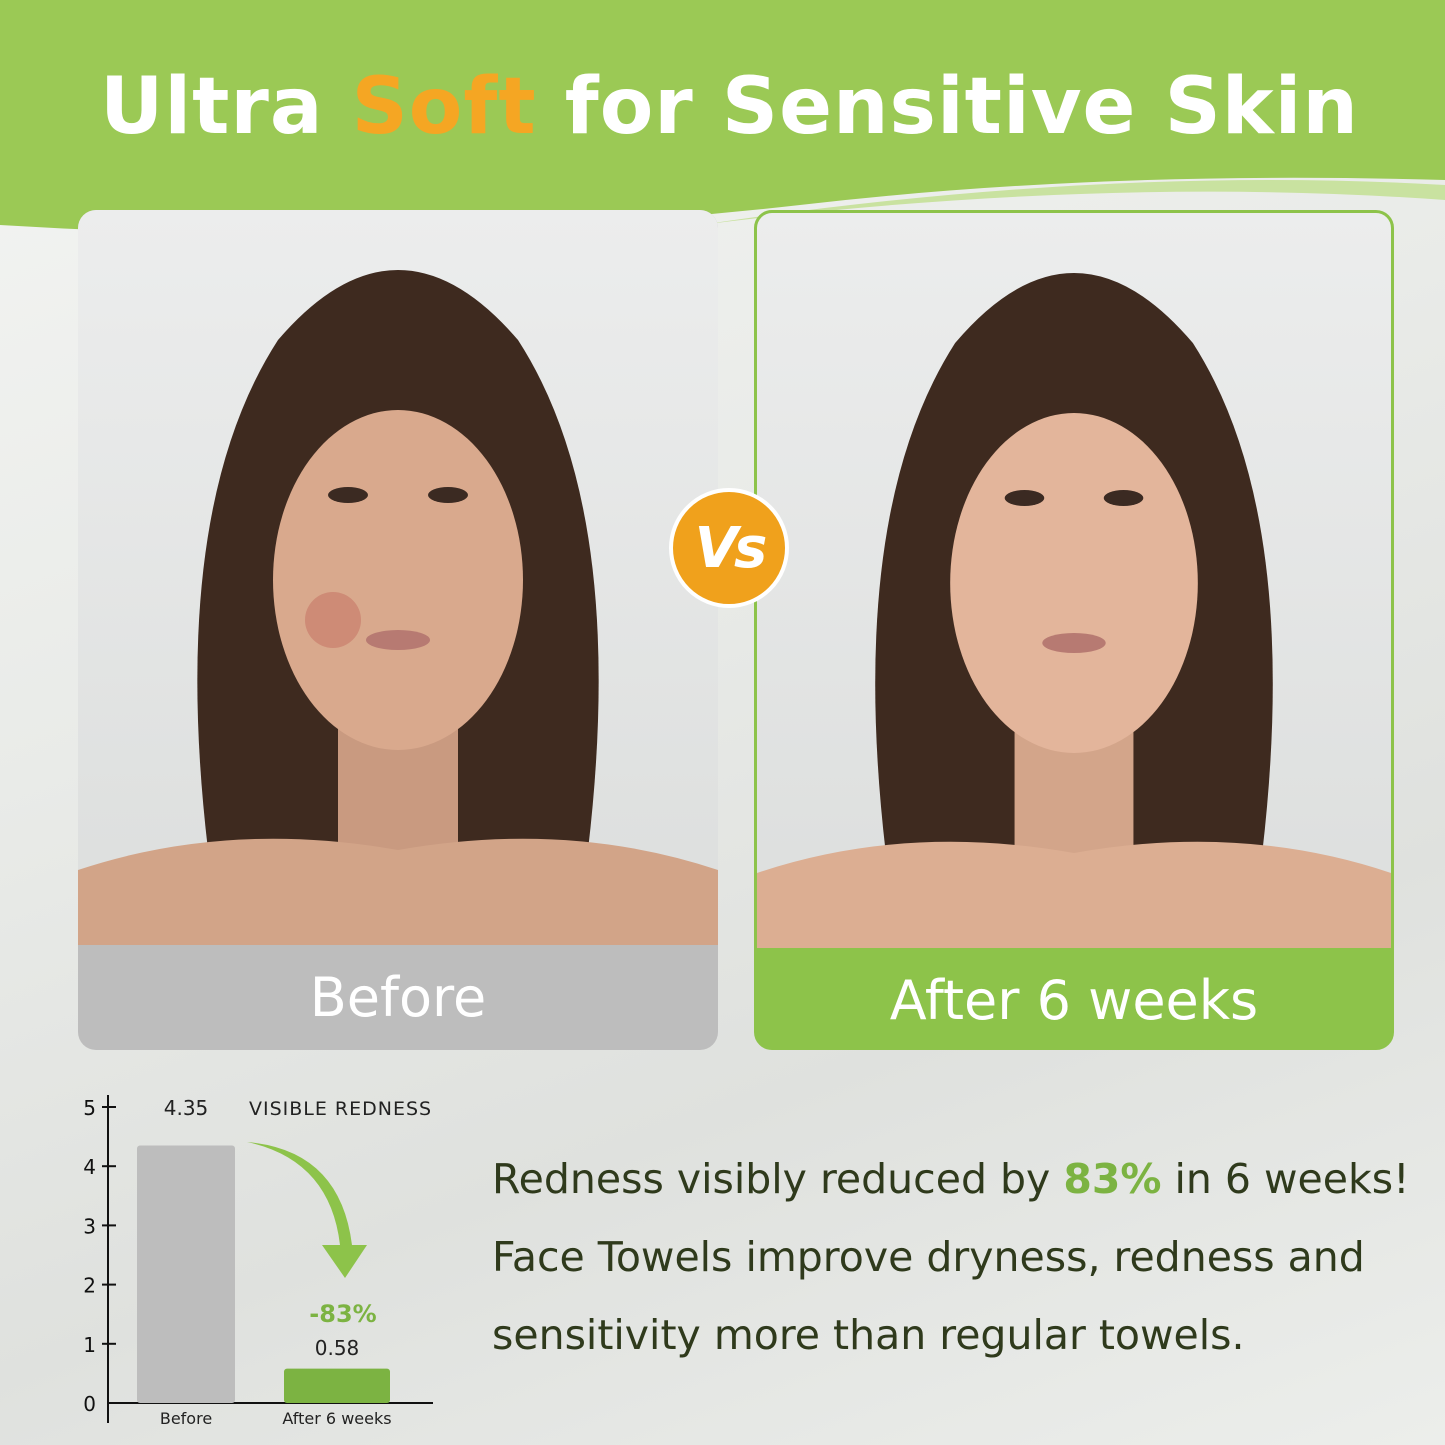  Describe the element at coordinates (89, 1108) in the screenshot. I see `y-tick-label: 5` at that location.